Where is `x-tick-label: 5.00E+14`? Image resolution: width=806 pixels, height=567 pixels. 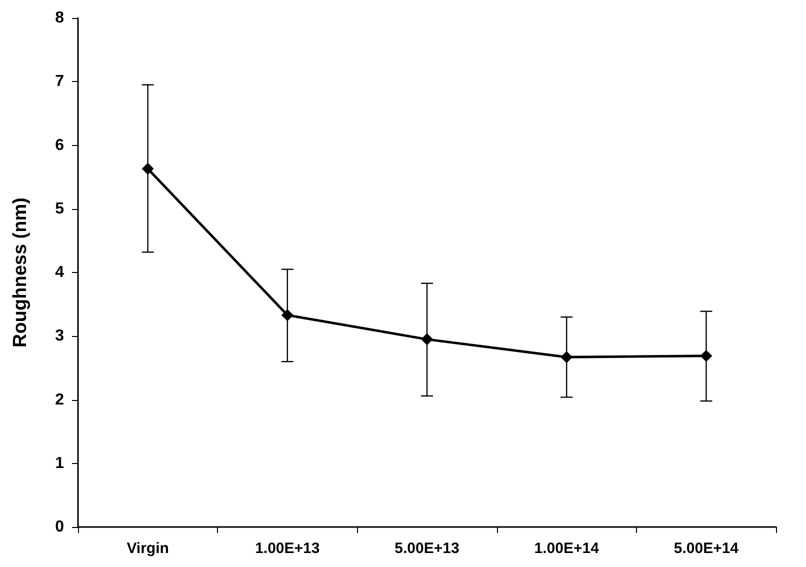 x-tick-label: 5.00E+14 is located at coordinates (707, 548).